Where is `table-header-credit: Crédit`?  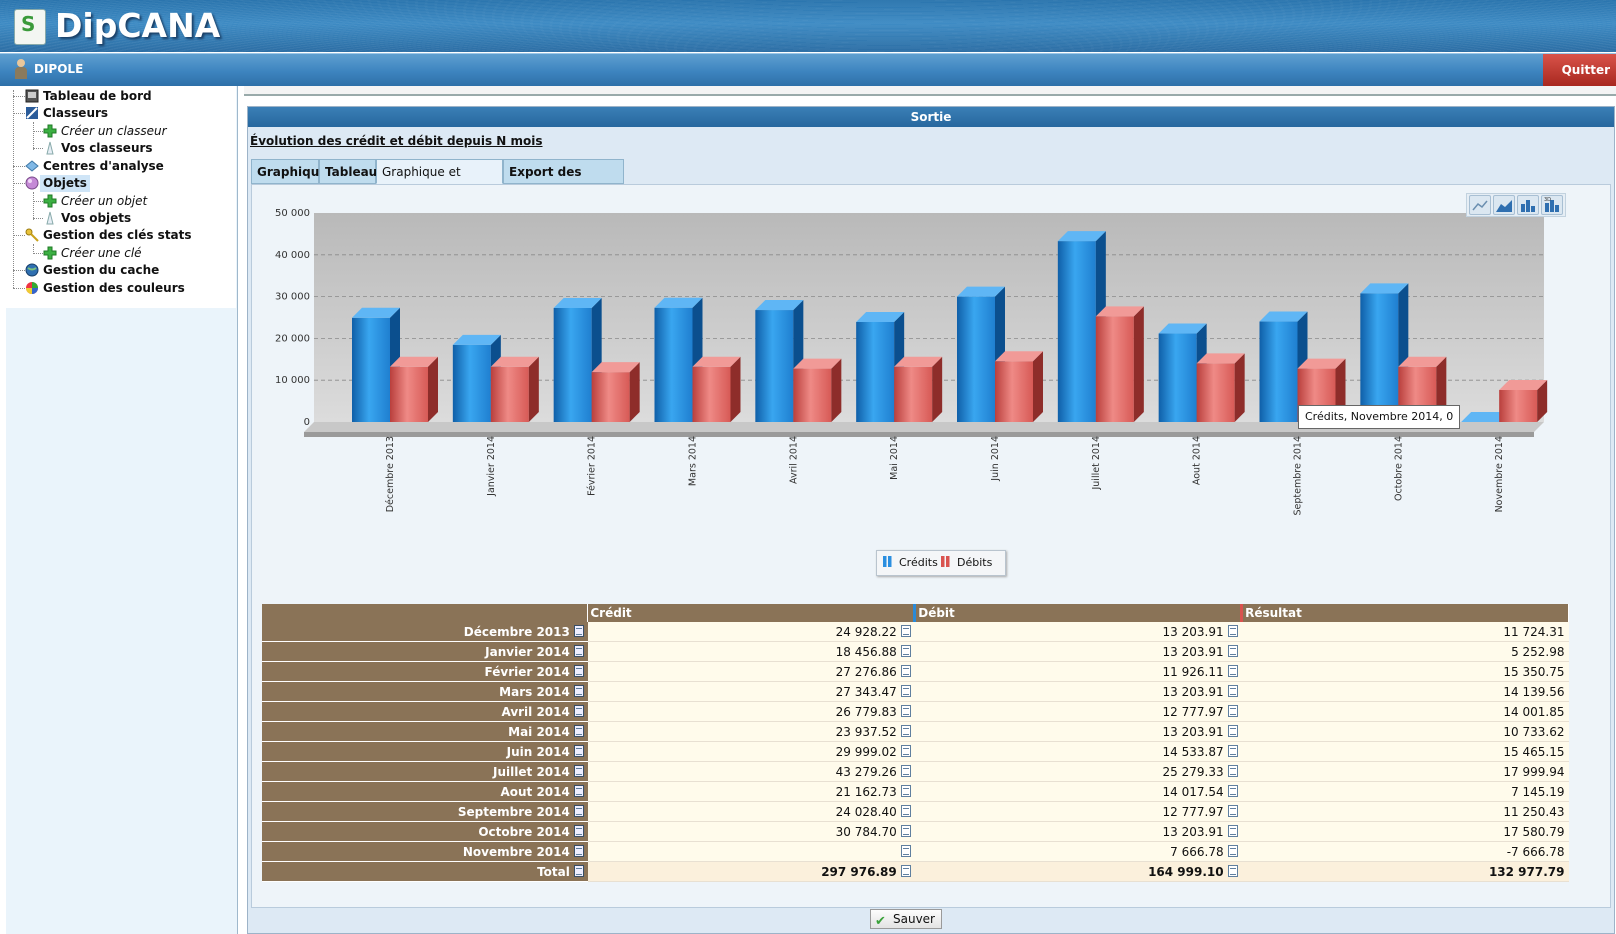
table-header-credit: Crédit is located at coordinates (751, 613).